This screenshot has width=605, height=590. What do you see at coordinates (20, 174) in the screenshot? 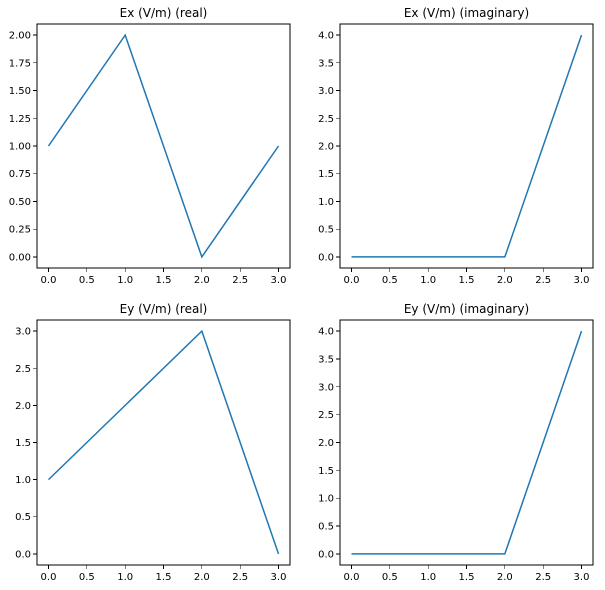
I see `y-tick-label: 0.75` at bounding box center [20, 174].